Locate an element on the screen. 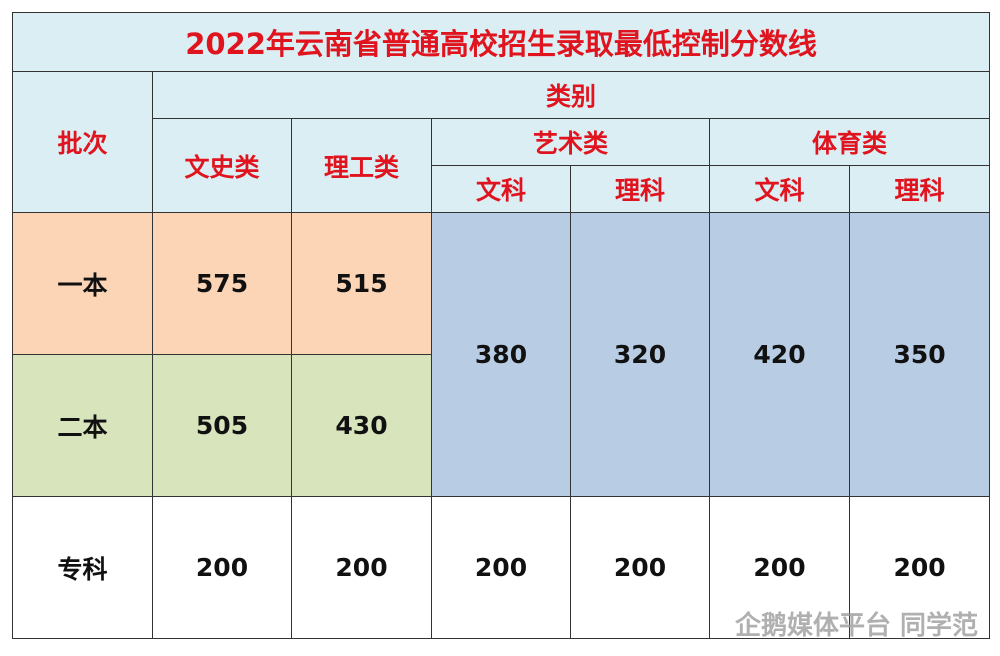  group-header: 艺术类 is located at coordinates (570, 142).